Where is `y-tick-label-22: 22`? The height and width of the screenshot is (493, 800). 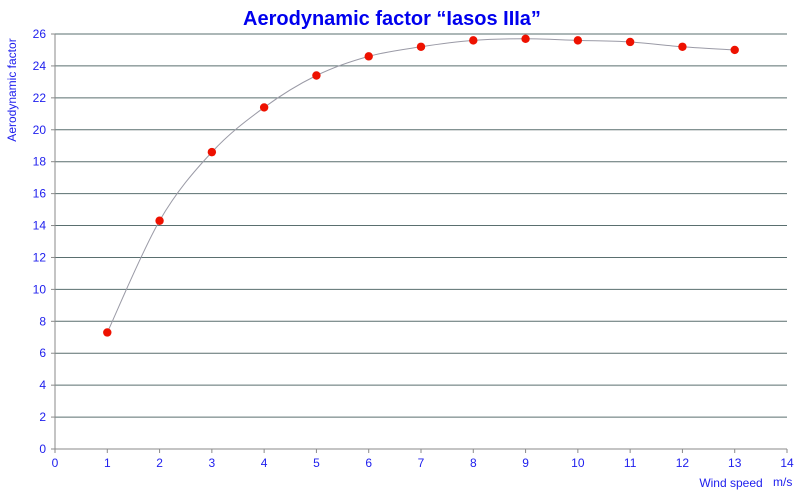
y-tick-label-22: 22 is located at coordinates (40, 98).